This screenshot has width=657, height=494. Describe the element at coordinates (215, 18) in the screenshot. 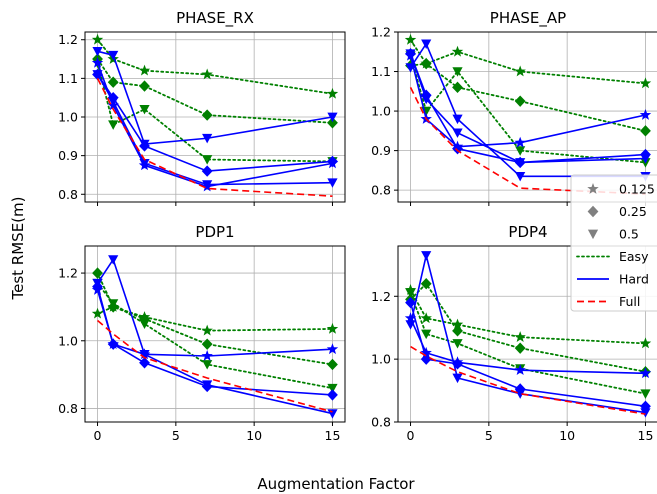

I see `subplot-title: PHASE_RX` at that location.